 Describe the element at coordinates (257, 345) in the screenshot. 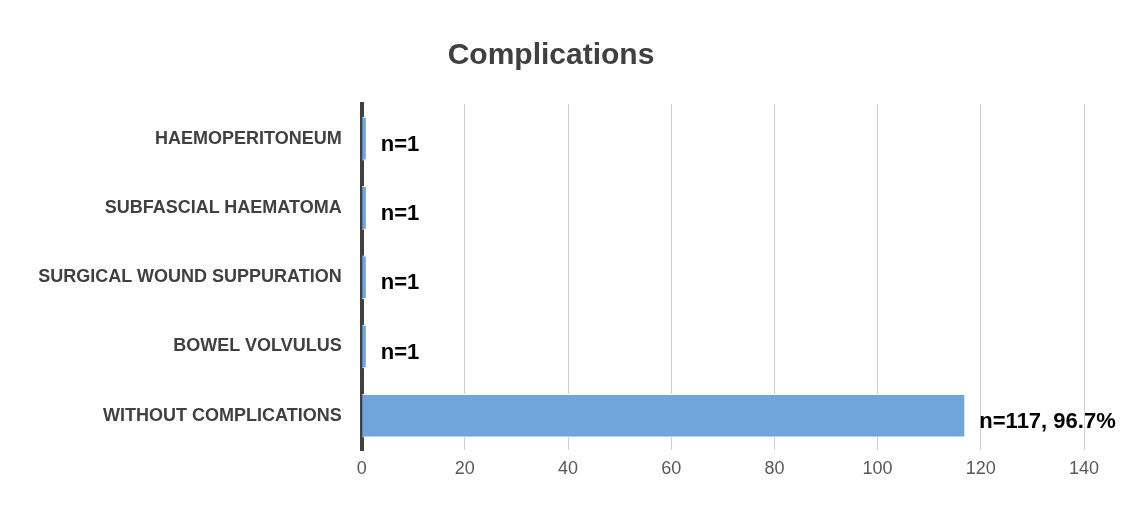

I see `y-tick-label: BOWEL VOLVULUS` at that location.